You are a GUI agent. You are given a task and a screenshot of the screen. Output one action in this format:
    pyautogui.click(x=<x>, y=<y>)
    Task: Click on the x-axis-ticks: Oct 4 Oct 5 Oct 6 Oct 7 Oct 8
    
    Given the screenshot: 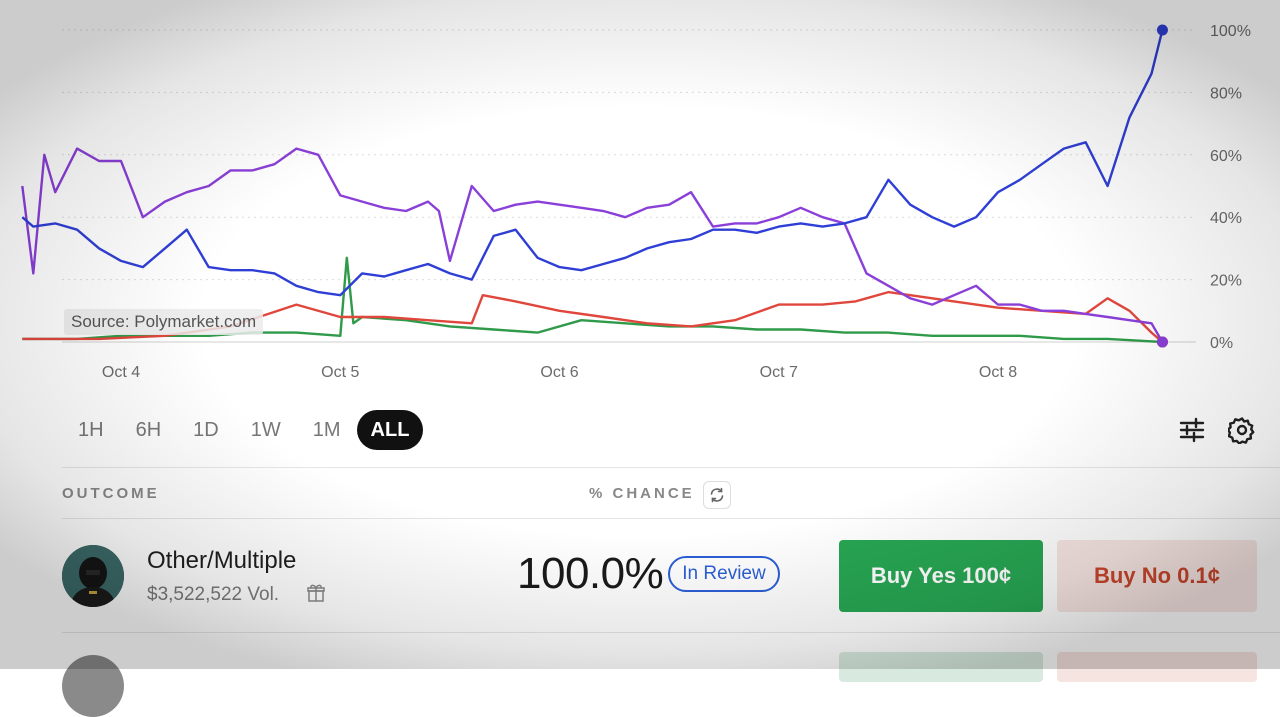 What is the action you would take?
    pyautogui.click(x=559, y=372)
    